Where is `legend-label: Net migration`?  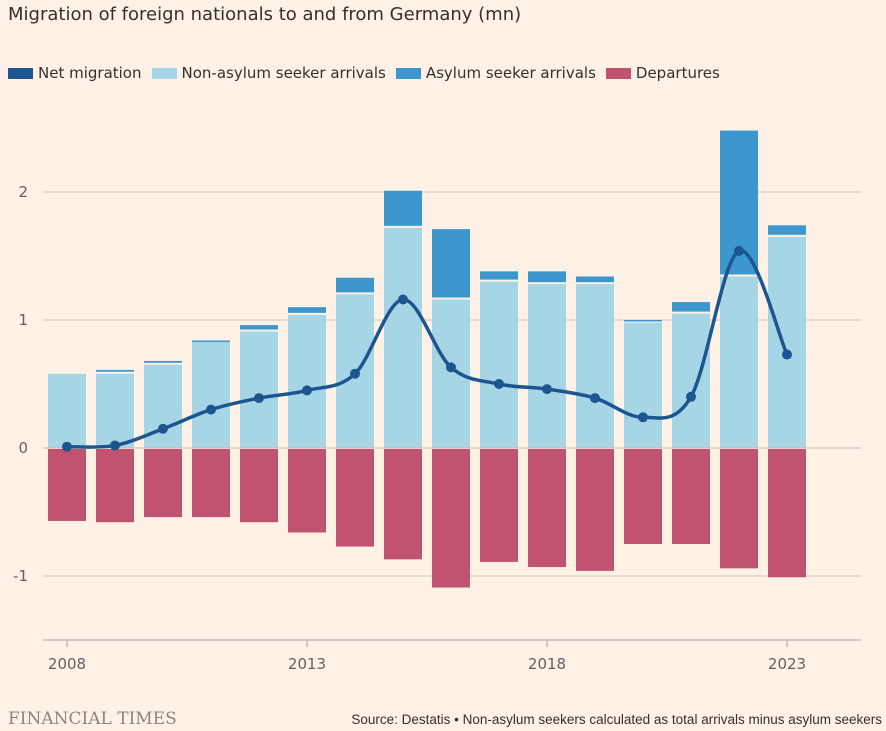
legend-label: Net migration is located at coordinates (90, 73).